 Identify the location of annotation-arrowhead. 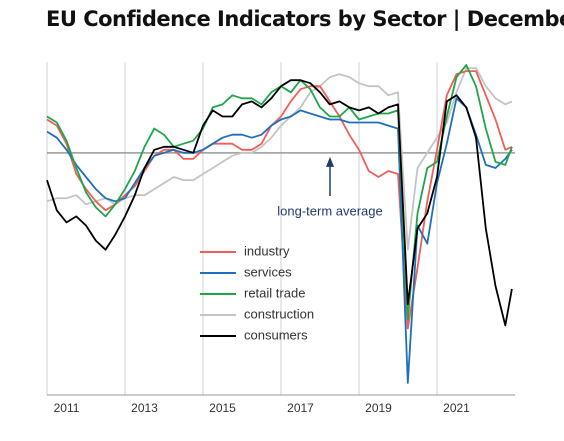
(330, 161).